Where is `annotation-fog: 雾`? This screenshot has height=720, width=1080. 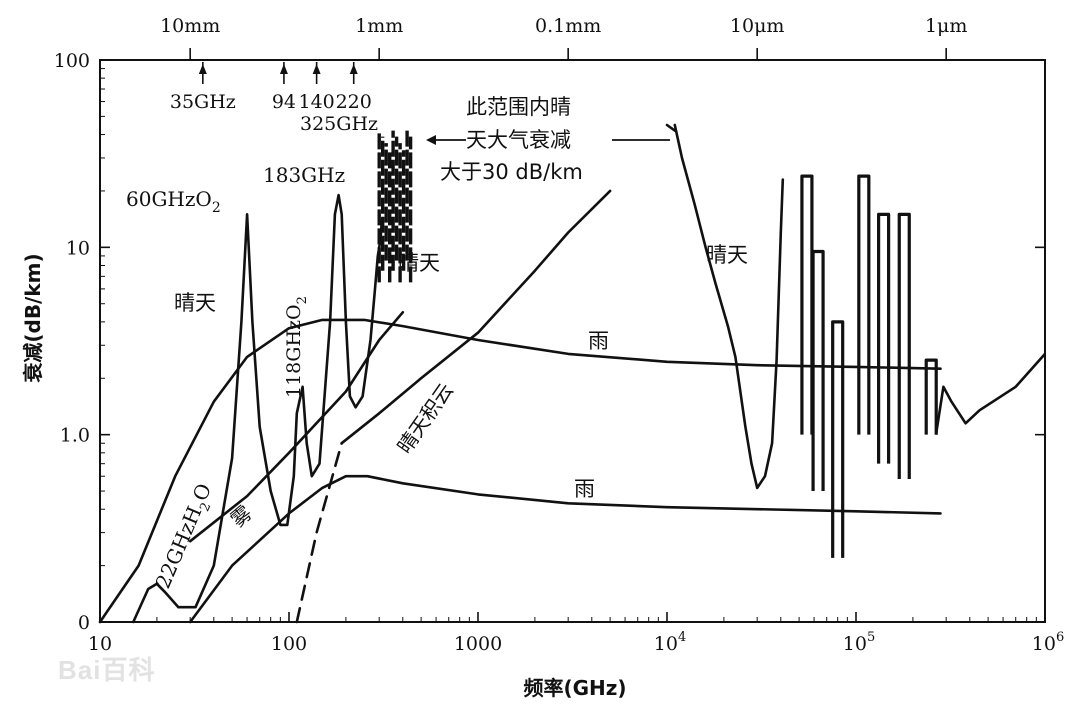
annotation-fog: 雾 is located at coordinates (241, 516).